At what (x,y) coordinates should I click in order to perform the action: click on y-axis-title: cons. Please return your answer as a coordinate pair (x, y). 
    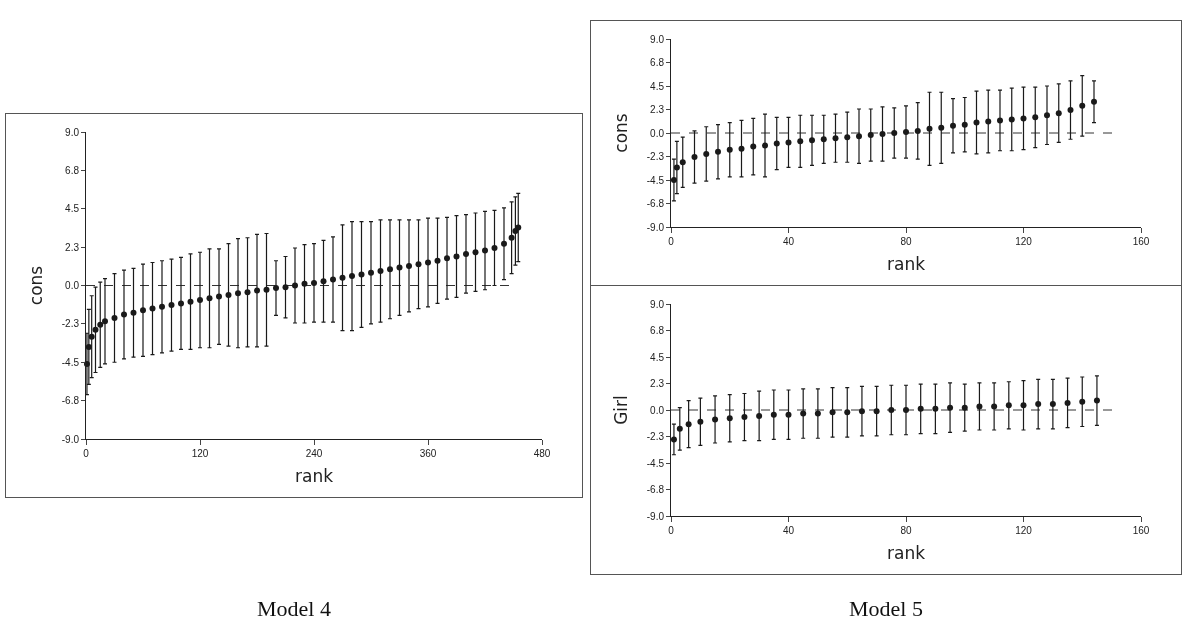
    Looking at the image, I should click on (36, 285).